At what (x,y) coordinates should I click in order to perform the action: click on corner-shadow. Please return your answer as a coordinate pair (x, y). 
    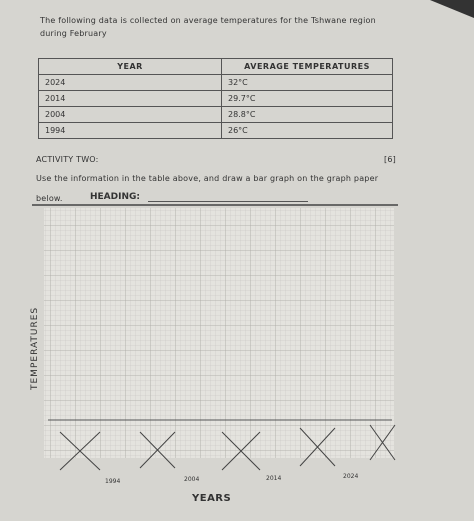
    Looking at the image, I should click on (452, 9).